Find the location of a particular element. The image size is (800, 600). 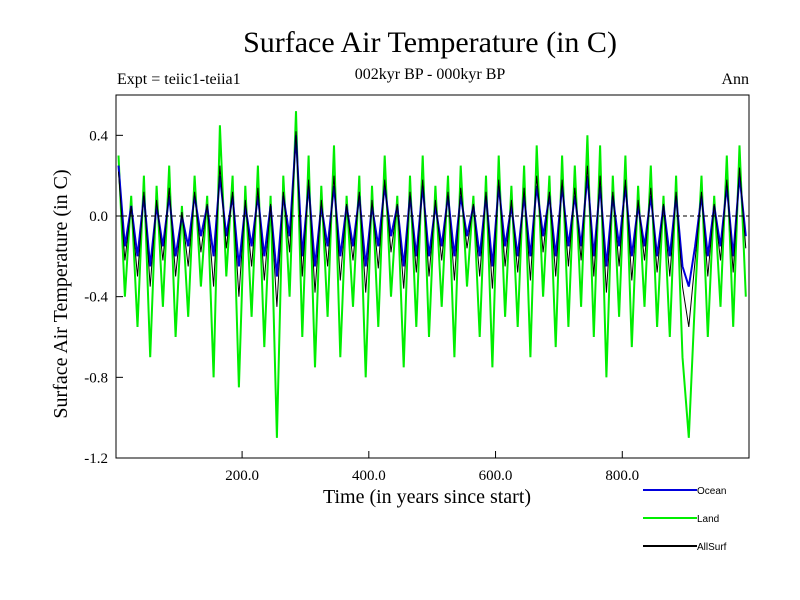

x-tick-label: 800.0 is located at coordinates (622, 476).